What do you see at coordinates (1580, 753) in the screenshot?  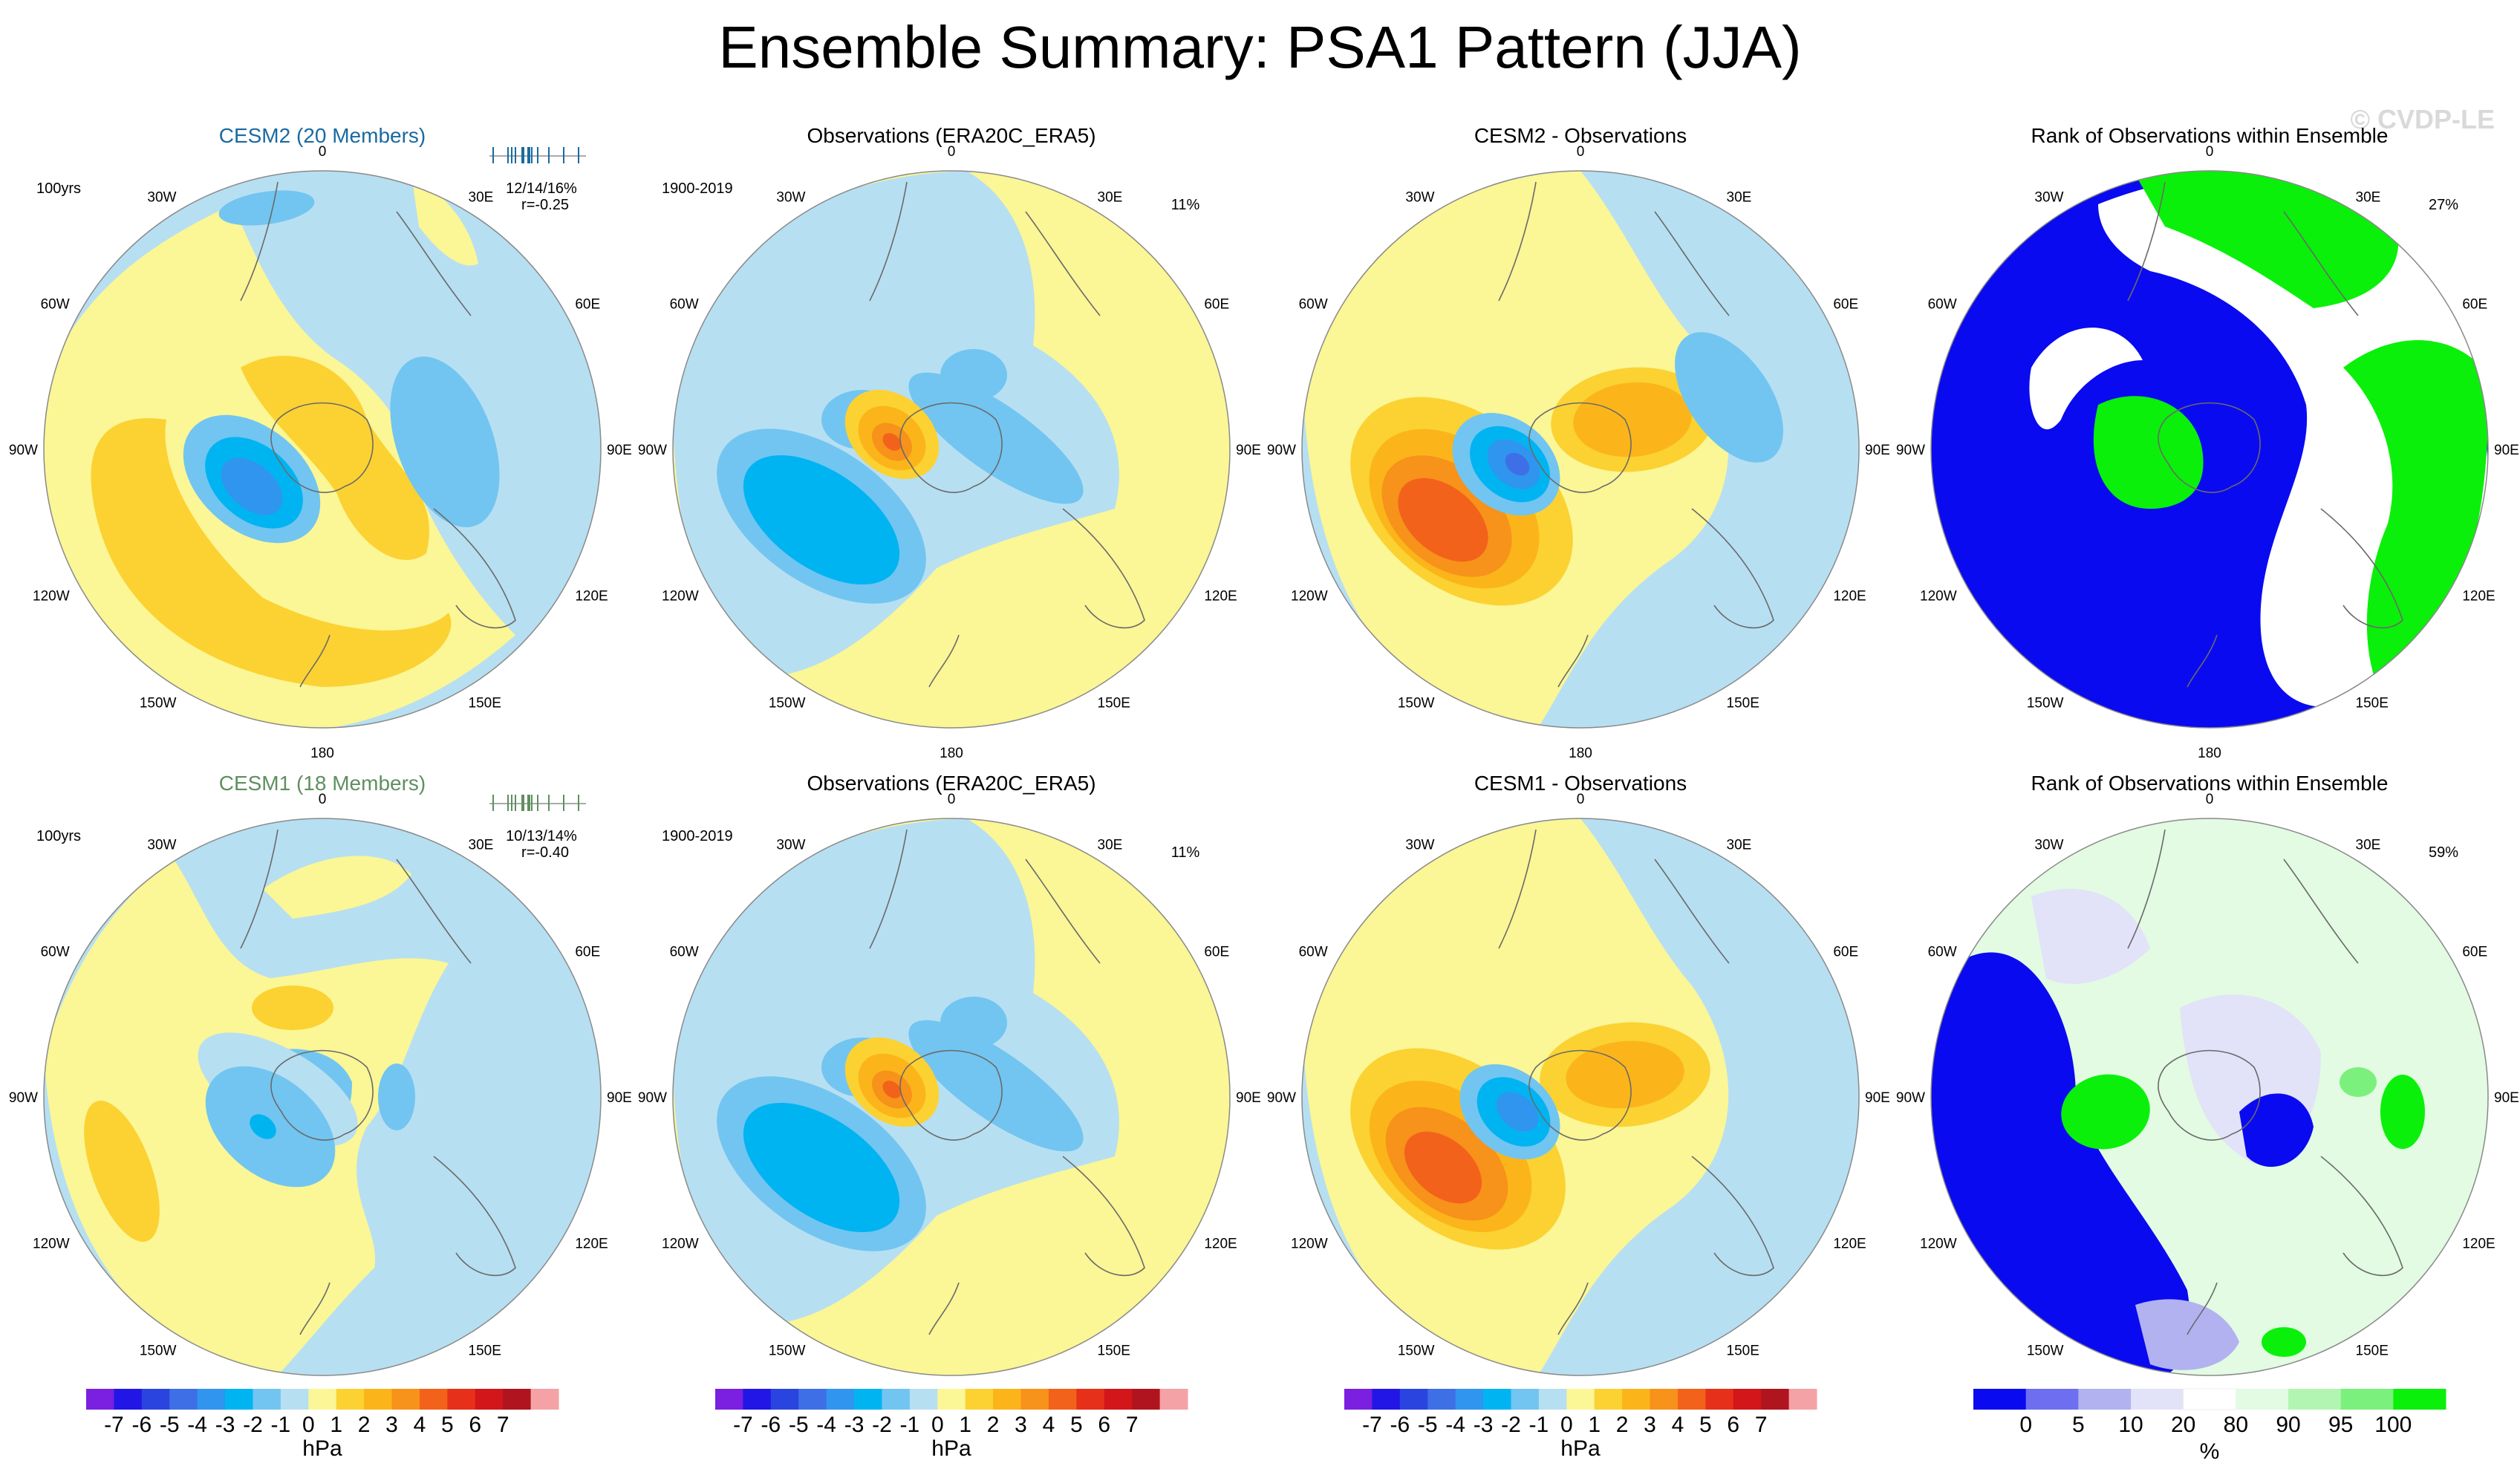 I see `longitude-label: 180` at bounding box center [1580, 753].